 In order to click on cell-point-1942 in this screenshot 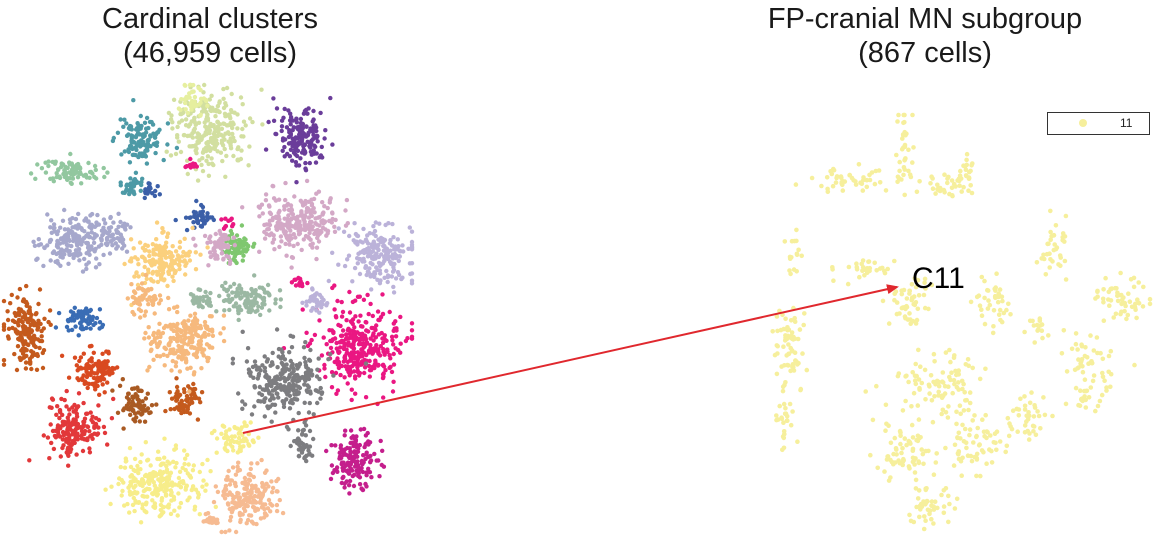, I will do `click(152, 405)`.